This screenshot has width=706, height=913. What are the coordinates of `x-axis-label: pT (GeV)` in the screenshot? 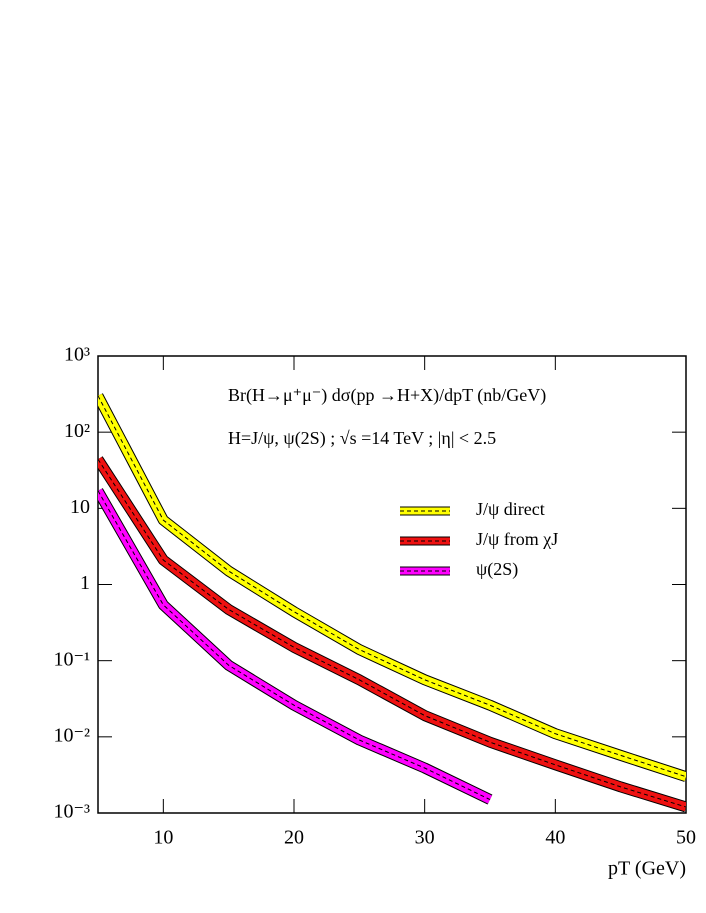 It's located at (647, 869).